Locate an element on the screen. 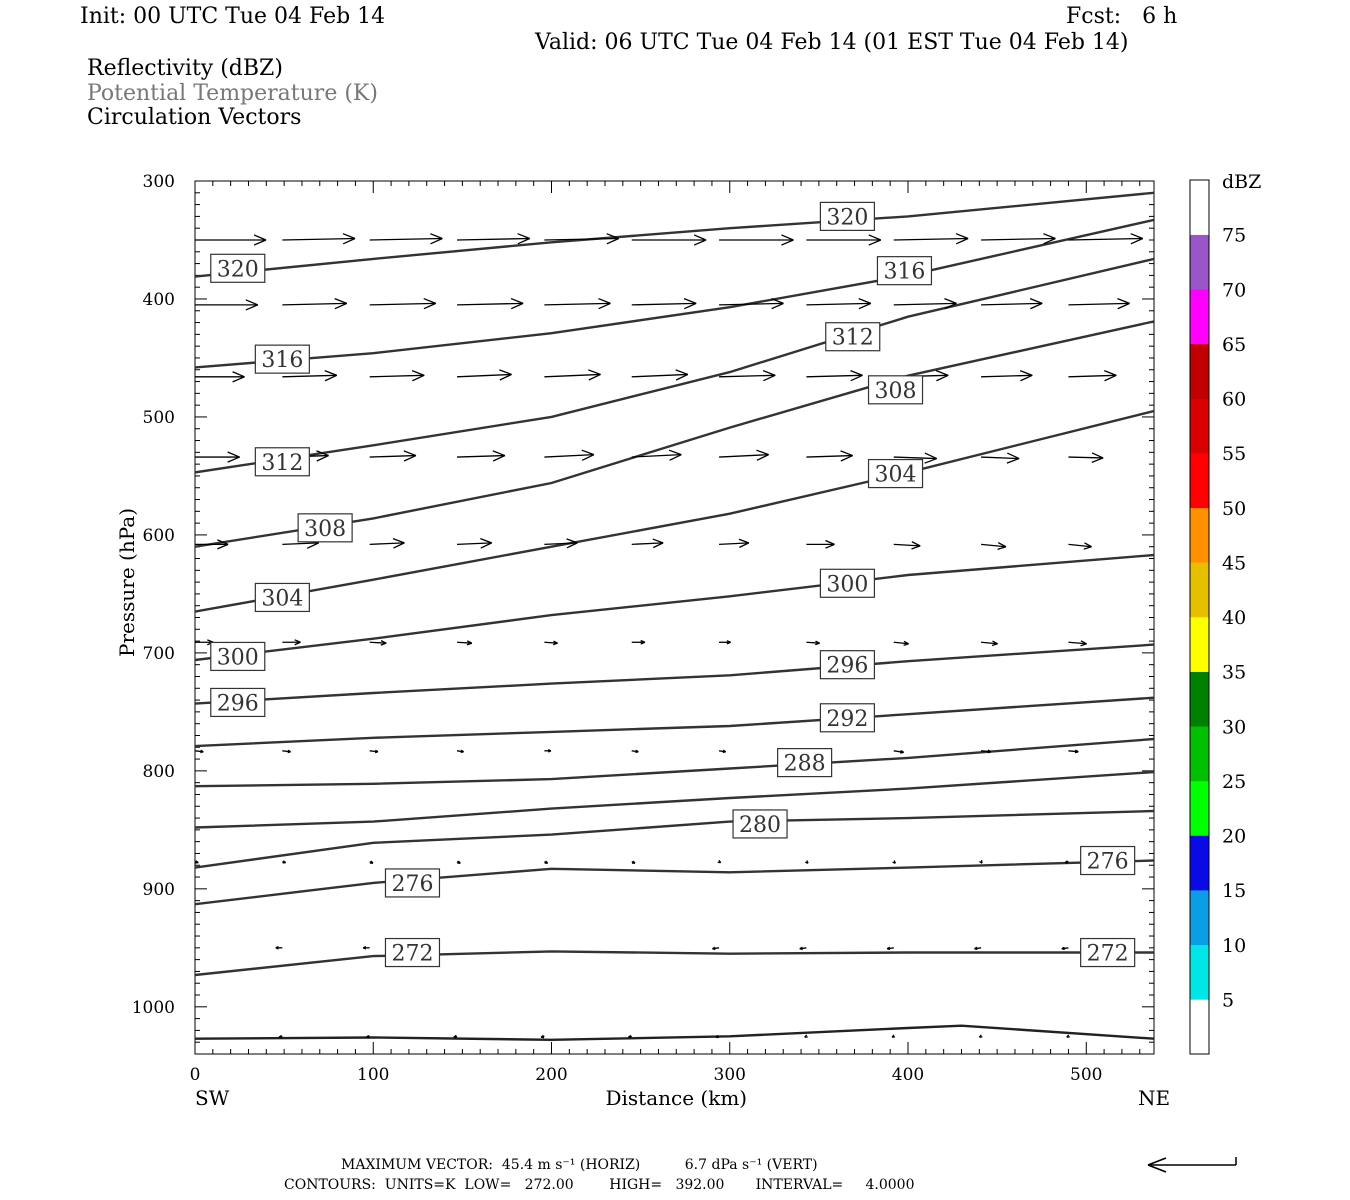  svg-text: 300 is located at coordinates (238, 657).